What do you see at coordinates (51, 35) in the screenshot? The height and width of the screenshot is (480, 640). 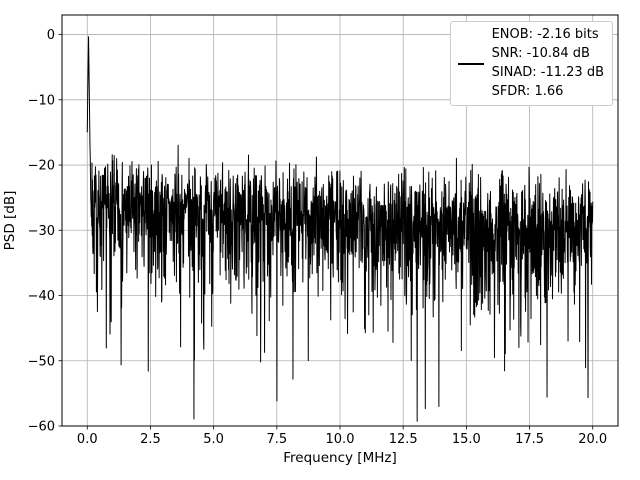 I see `y-tick-label: 0` at bounding box center [51, 35].